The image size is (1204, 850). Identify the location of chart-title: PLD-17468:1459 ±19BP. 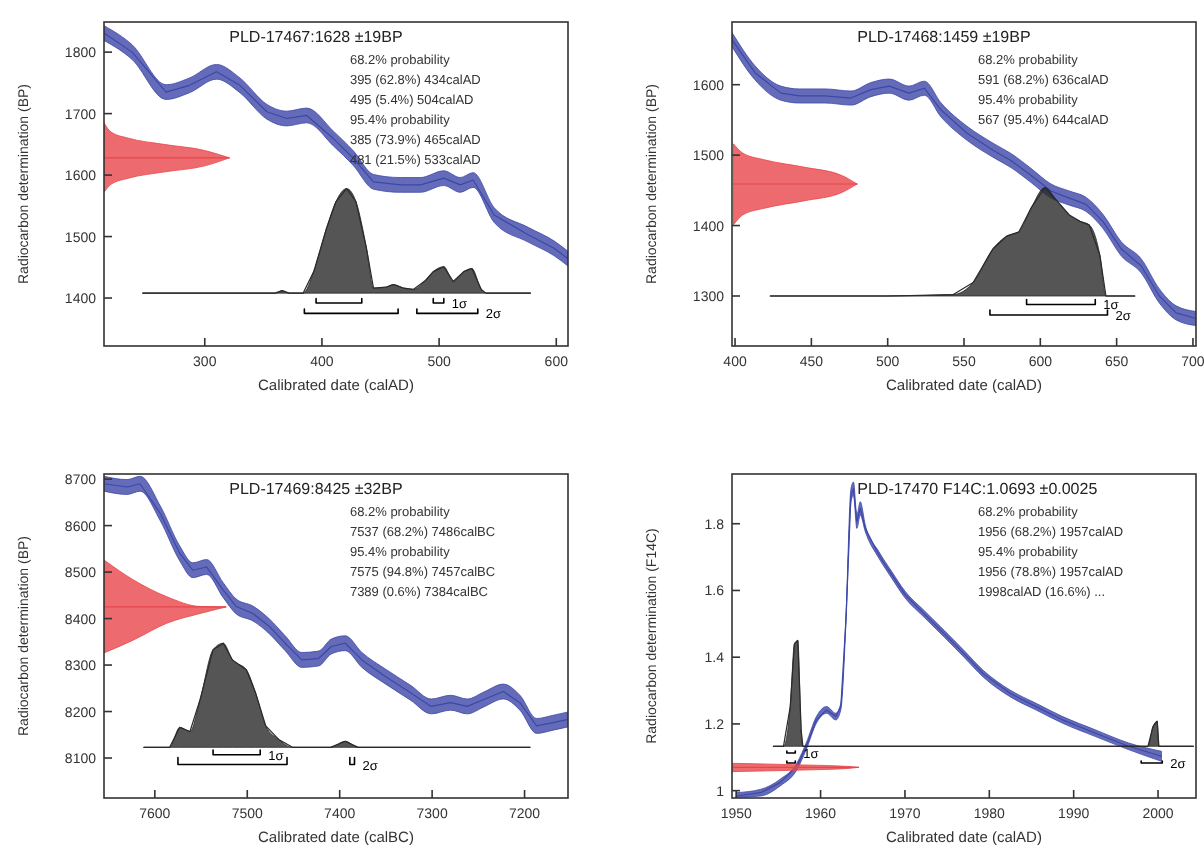
(944, 37).